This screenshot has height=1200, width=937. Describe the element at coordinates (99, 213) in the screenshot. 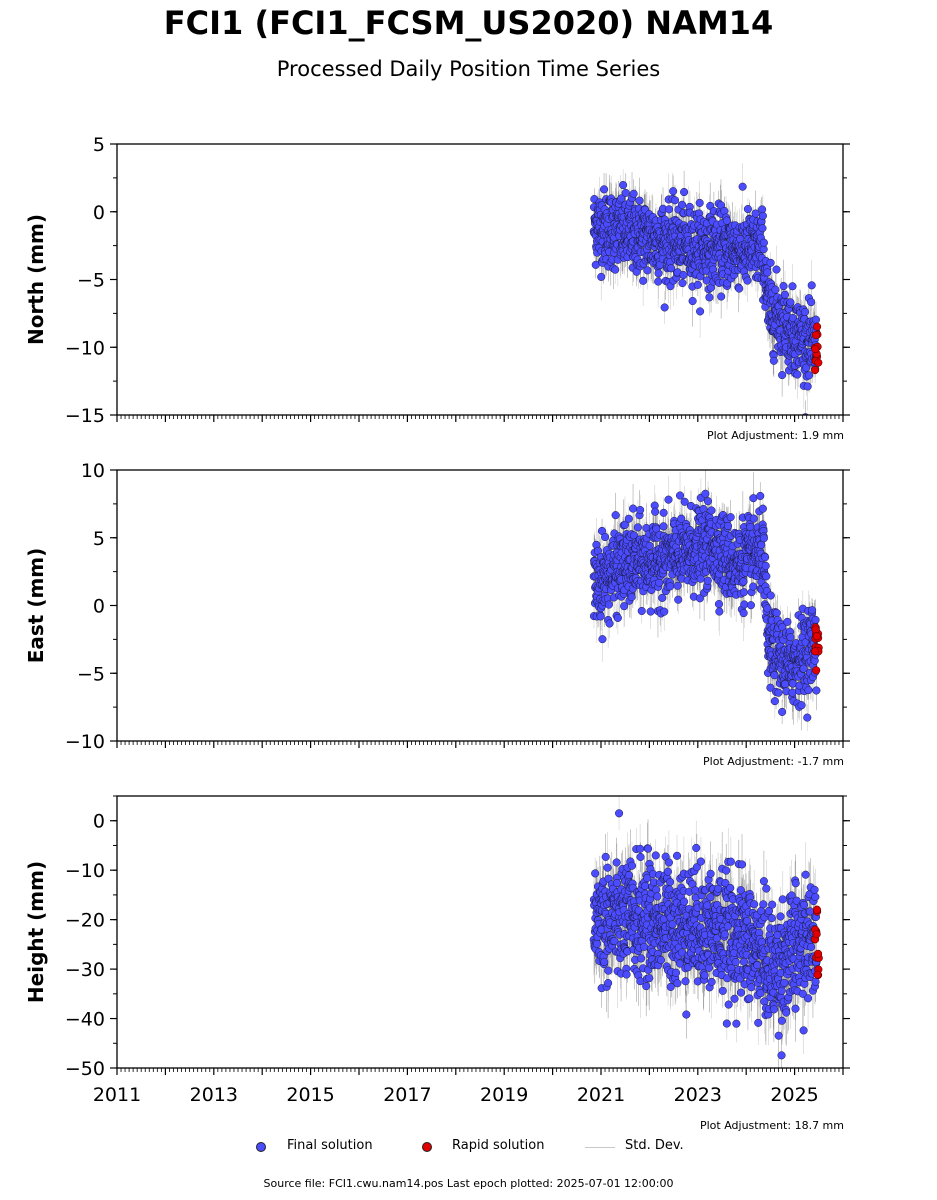

I see `y-tick-label: 0` at that location.